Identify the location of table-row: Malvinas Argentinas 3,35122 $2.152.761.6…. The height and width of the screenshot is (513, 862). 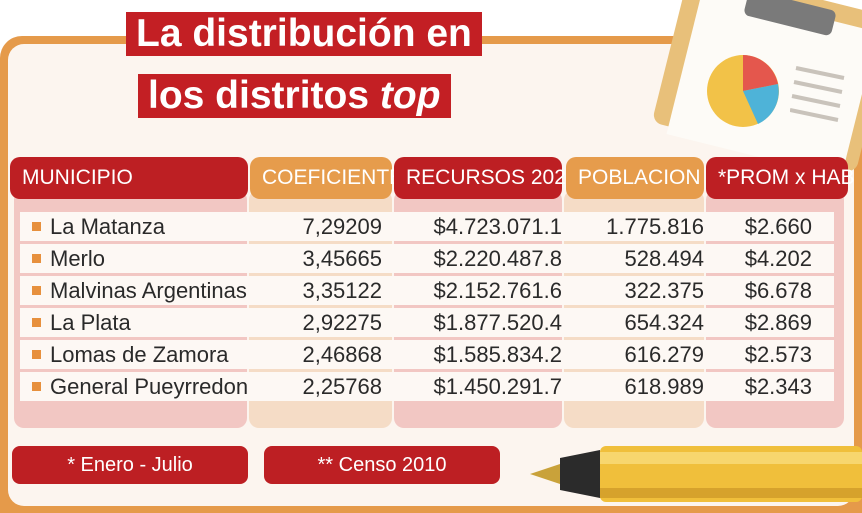
(427, 290).